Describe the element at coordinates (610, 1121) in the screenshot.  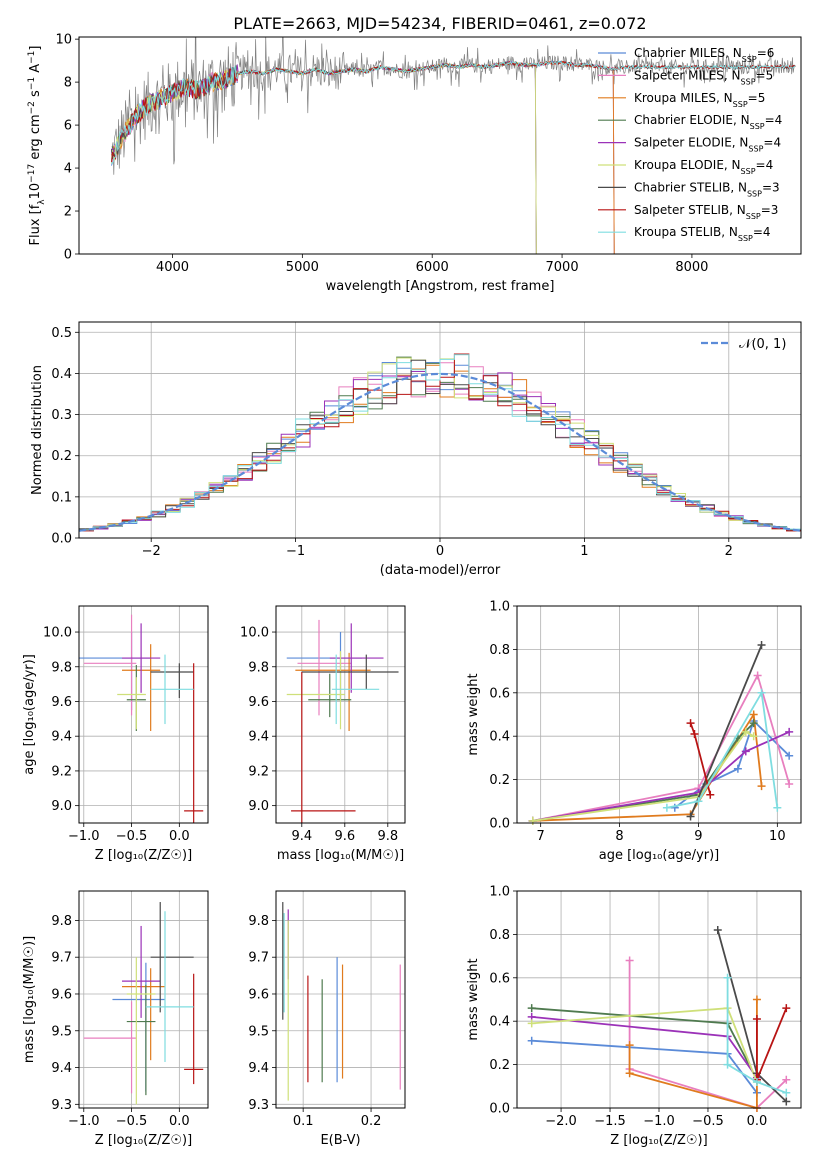
I see `x-tick-label: −1.5` at that location.